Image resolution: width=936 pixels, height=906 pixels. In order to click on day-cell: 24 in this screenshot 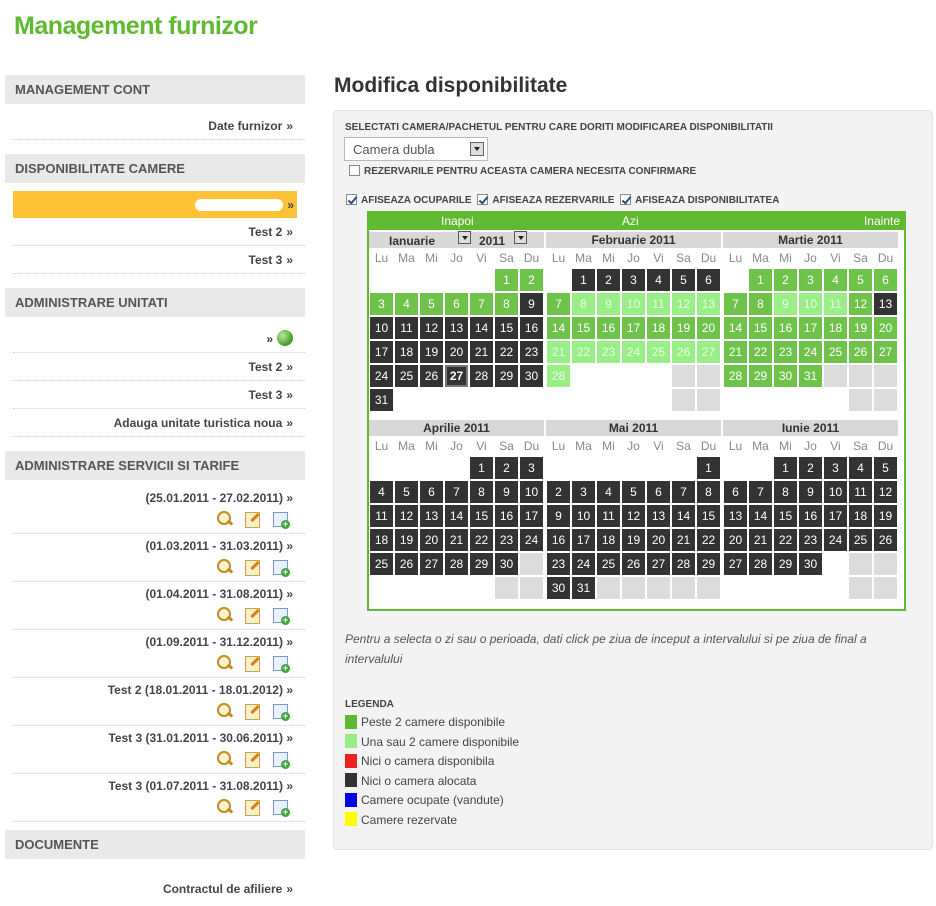, I will do `click(381, 376)`.